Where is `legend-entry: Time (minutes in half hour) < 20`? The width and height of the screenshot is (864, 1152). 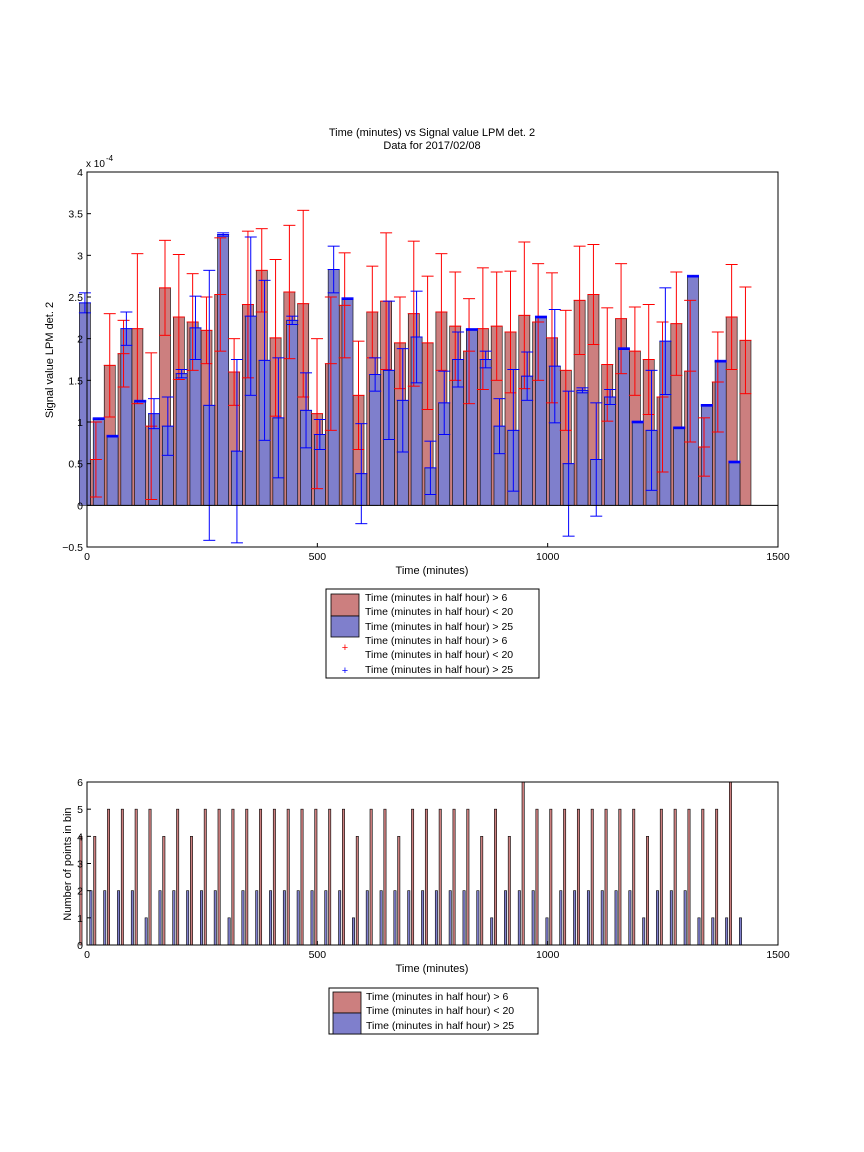
legend-entry: Time (minutes in half hour) < 20 is located at coordinates (439, 655).